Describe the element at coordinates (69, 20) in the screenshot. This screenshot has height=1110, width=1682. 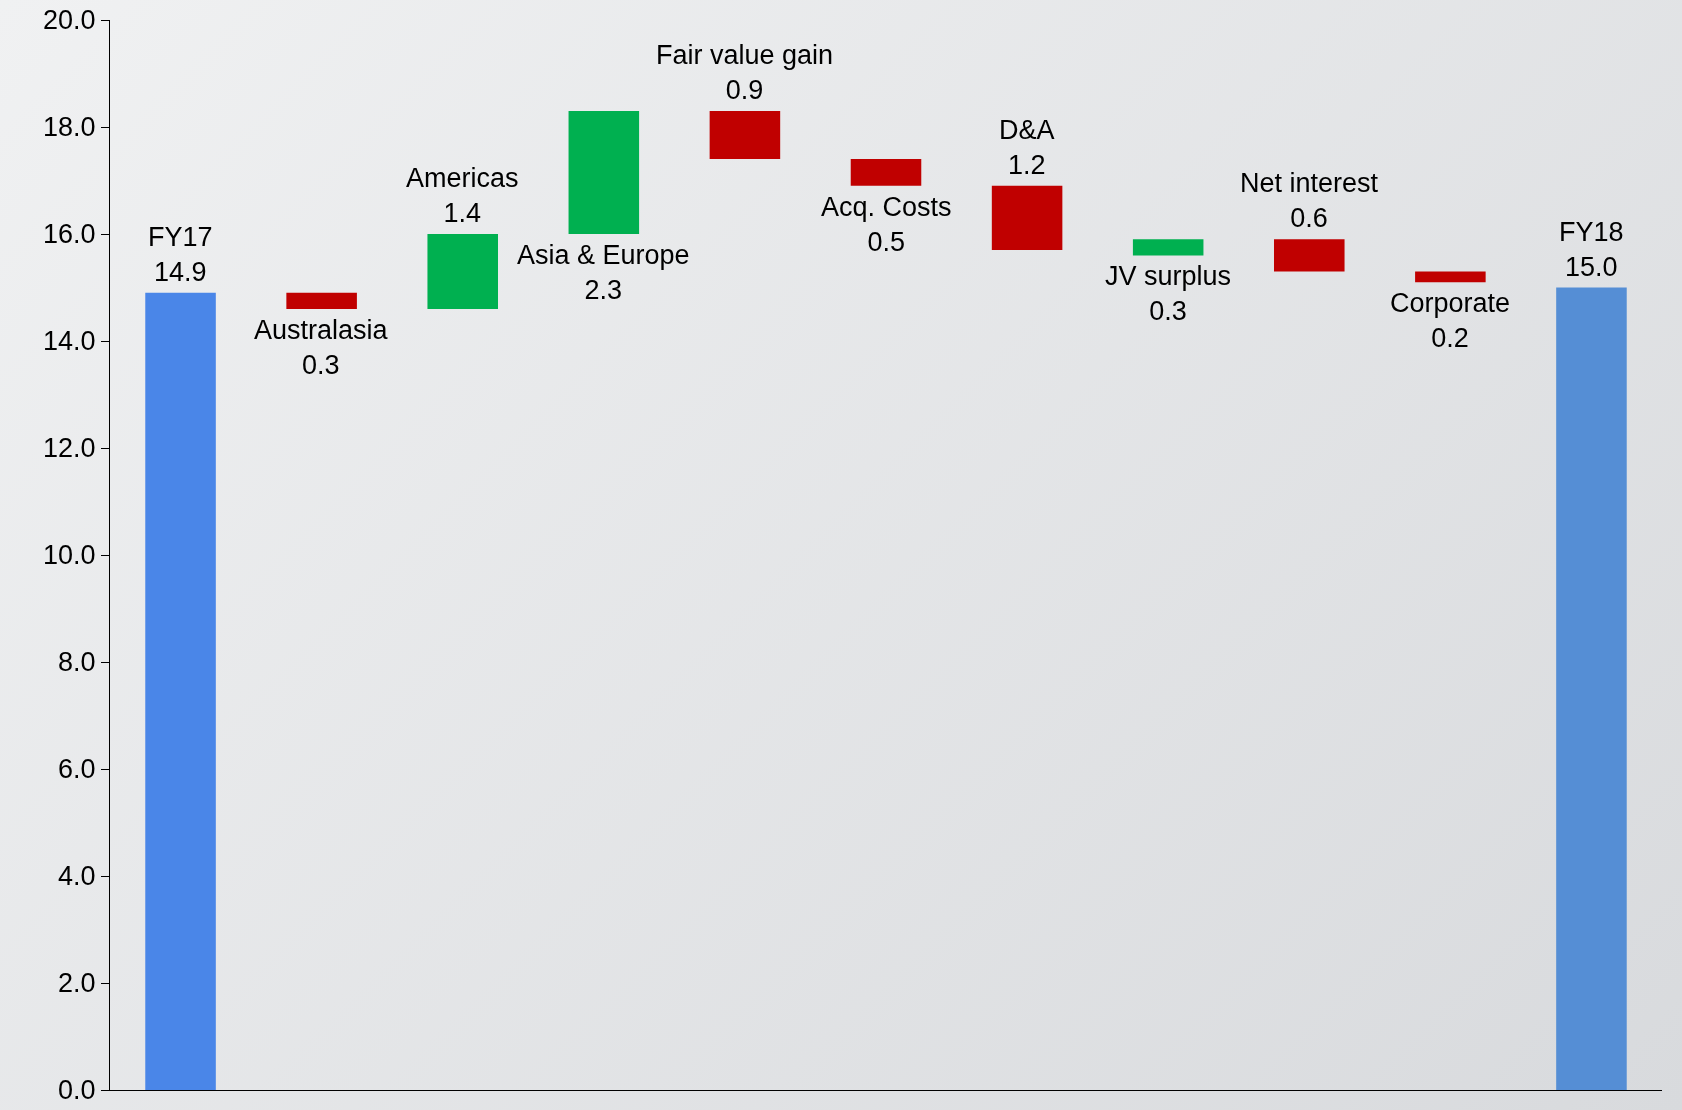
I see `y-tick-label: 20.0` at that location.